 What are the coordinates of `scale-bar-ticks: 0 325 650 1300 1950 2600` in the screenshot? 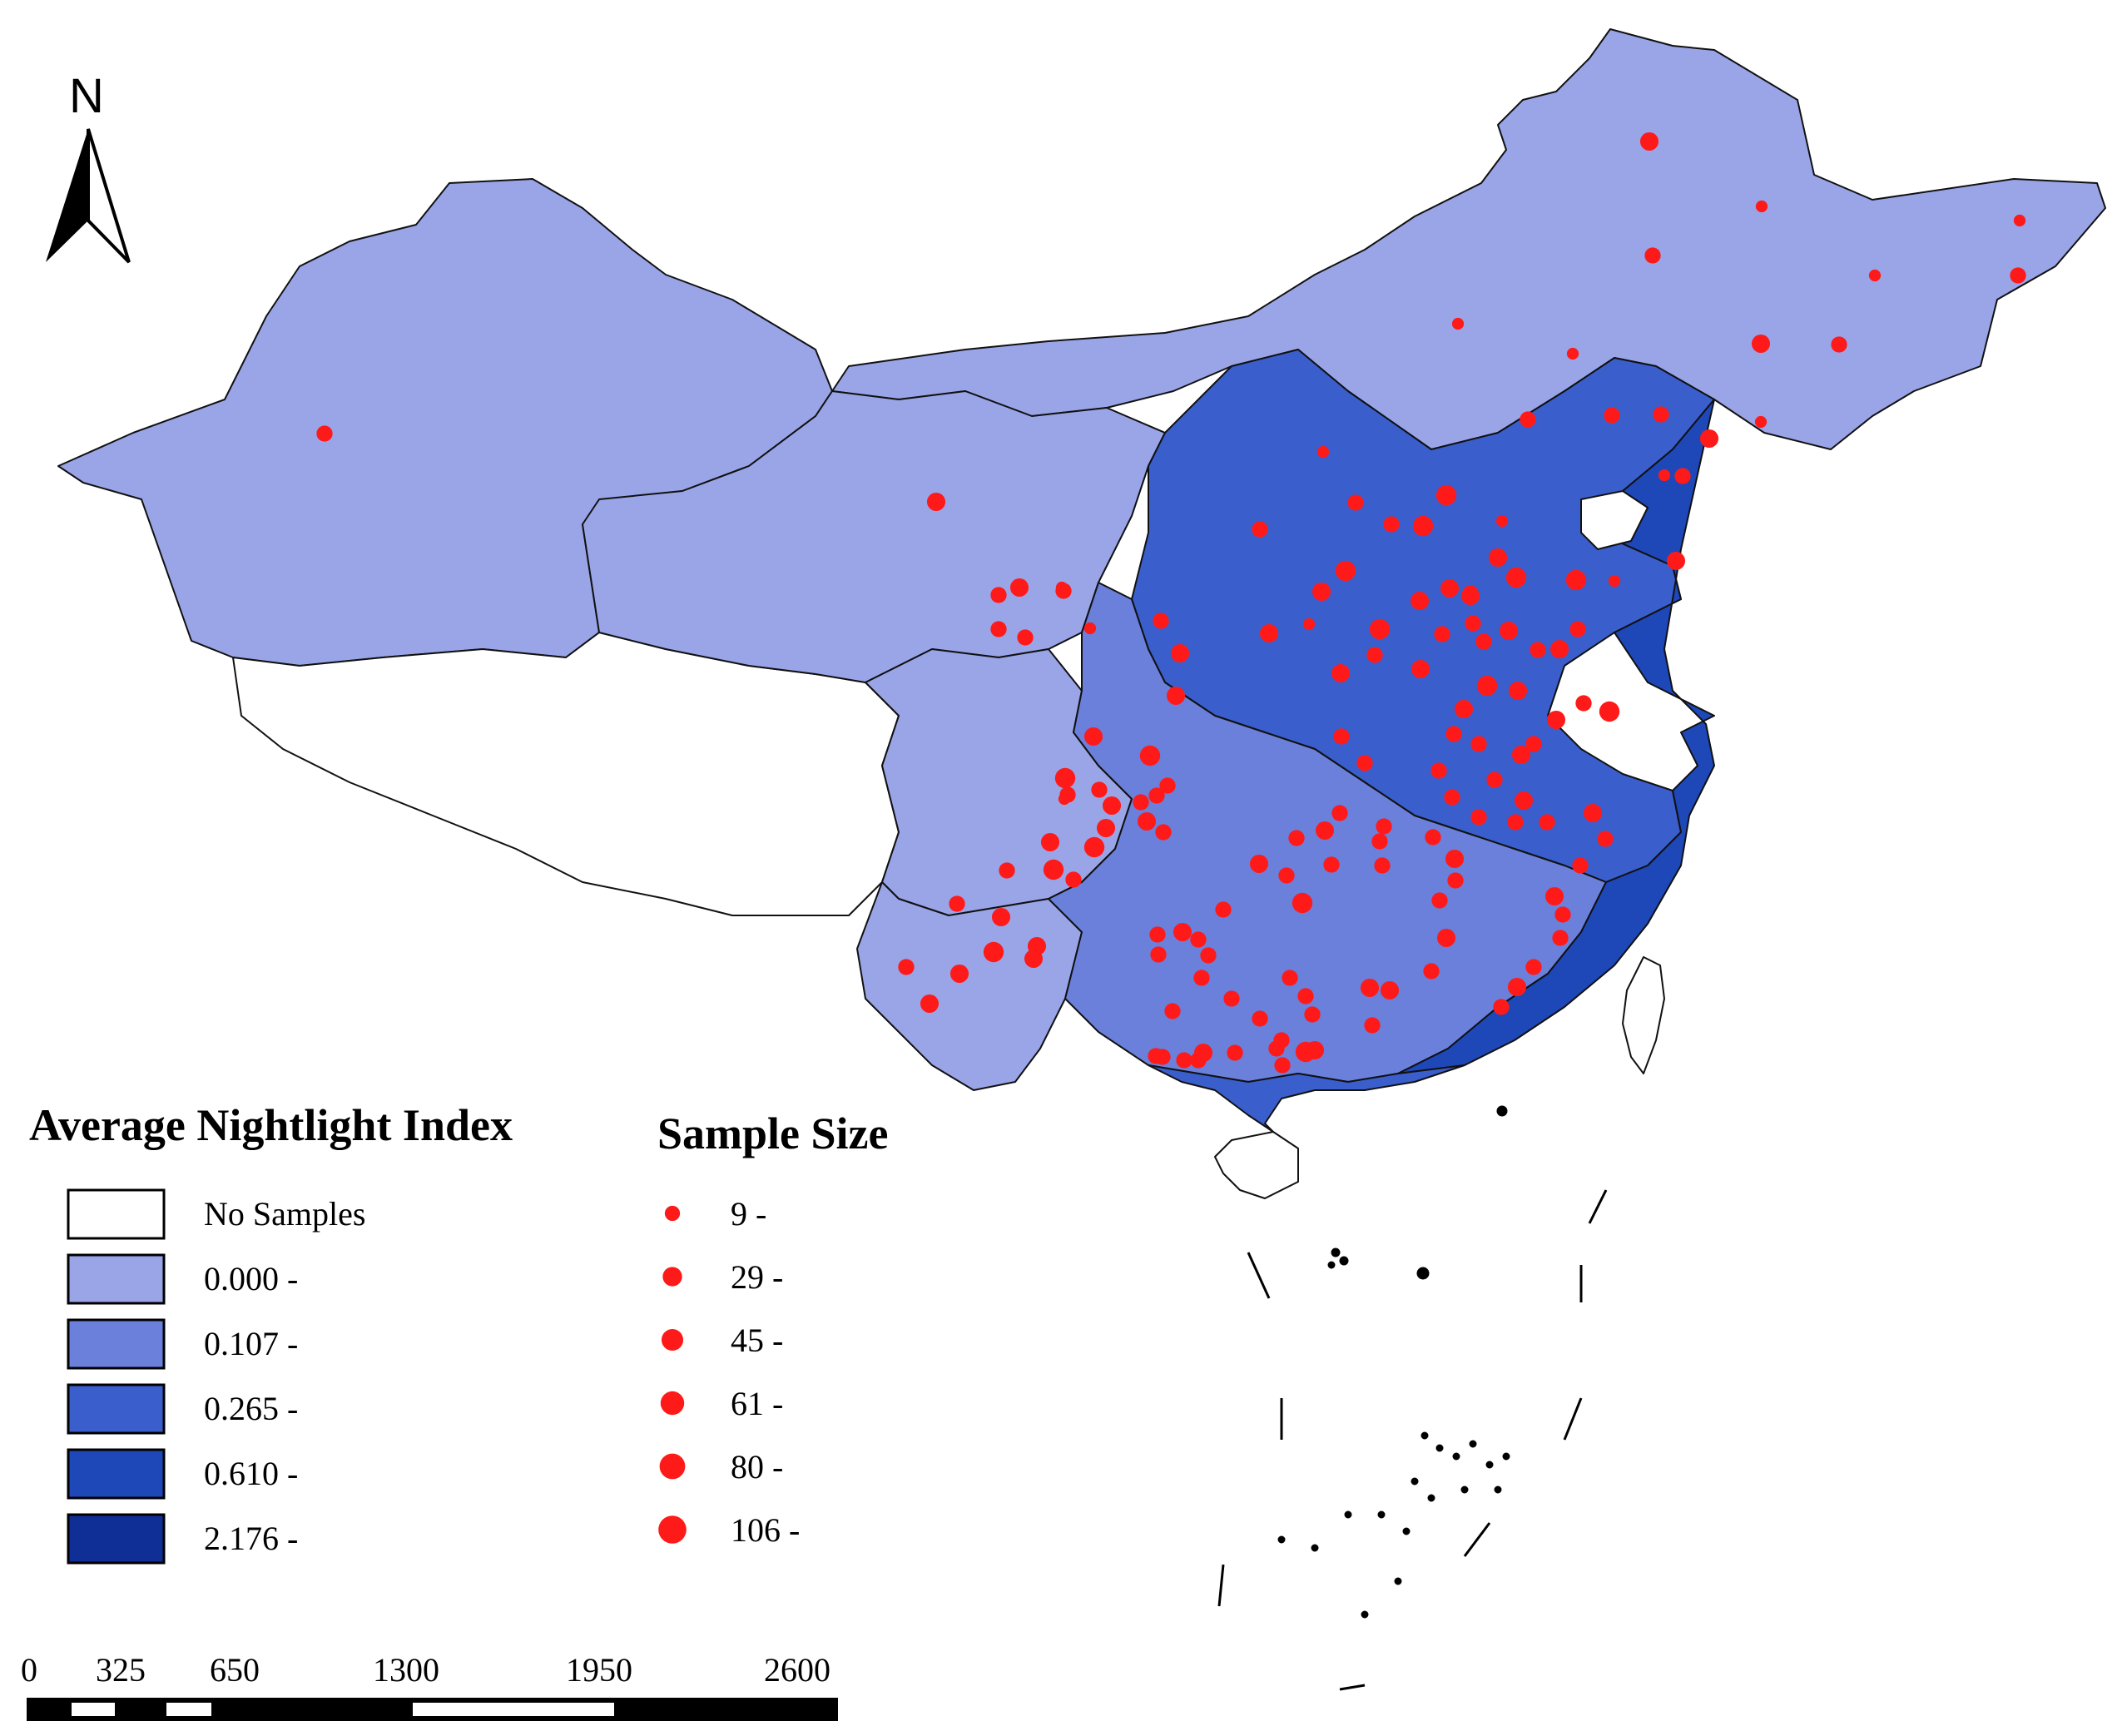 It's located at (425, 1670).